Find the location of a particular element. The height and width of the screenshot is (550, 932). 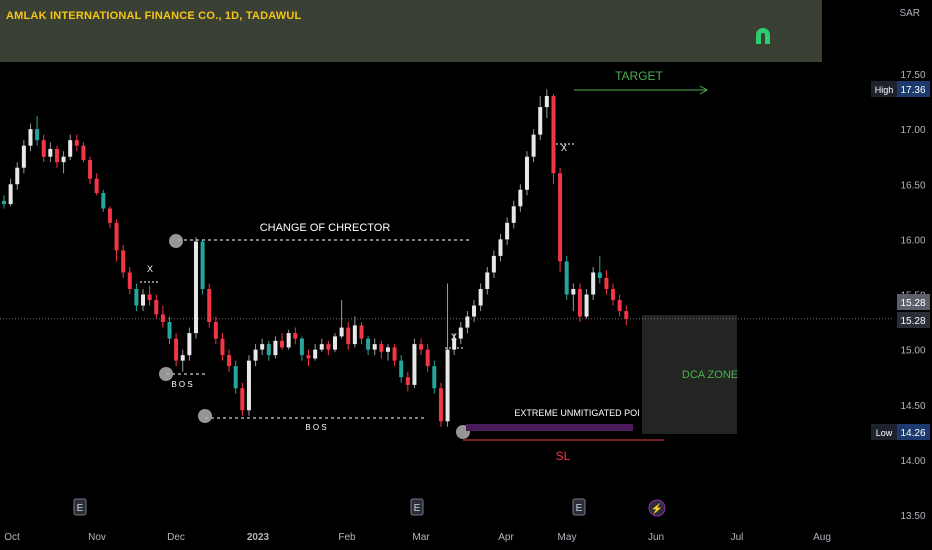

y-tick-label: 17.50 is located at coordinates (912, 75).